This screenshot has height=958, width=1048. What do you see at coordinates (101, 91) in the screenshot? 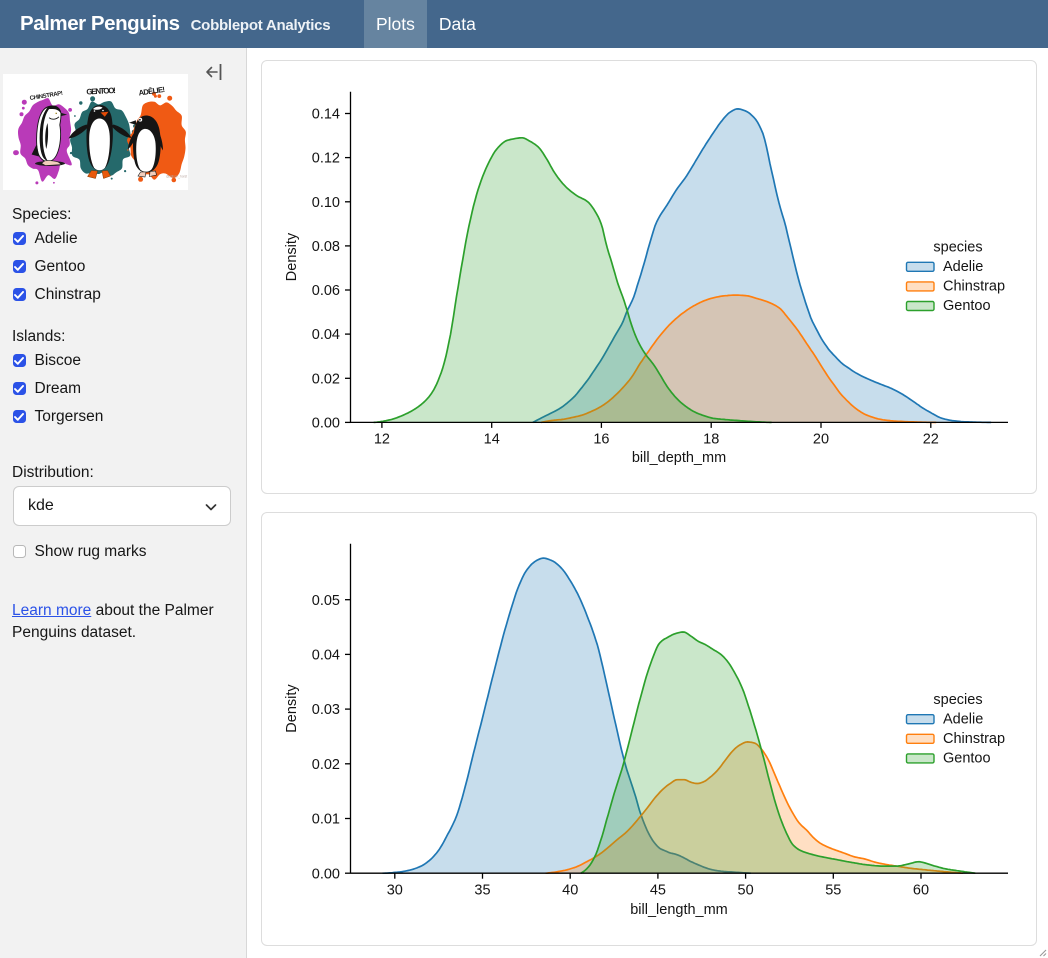
I see `svg-text: GENTOO!` at bounding box center [101, 91].